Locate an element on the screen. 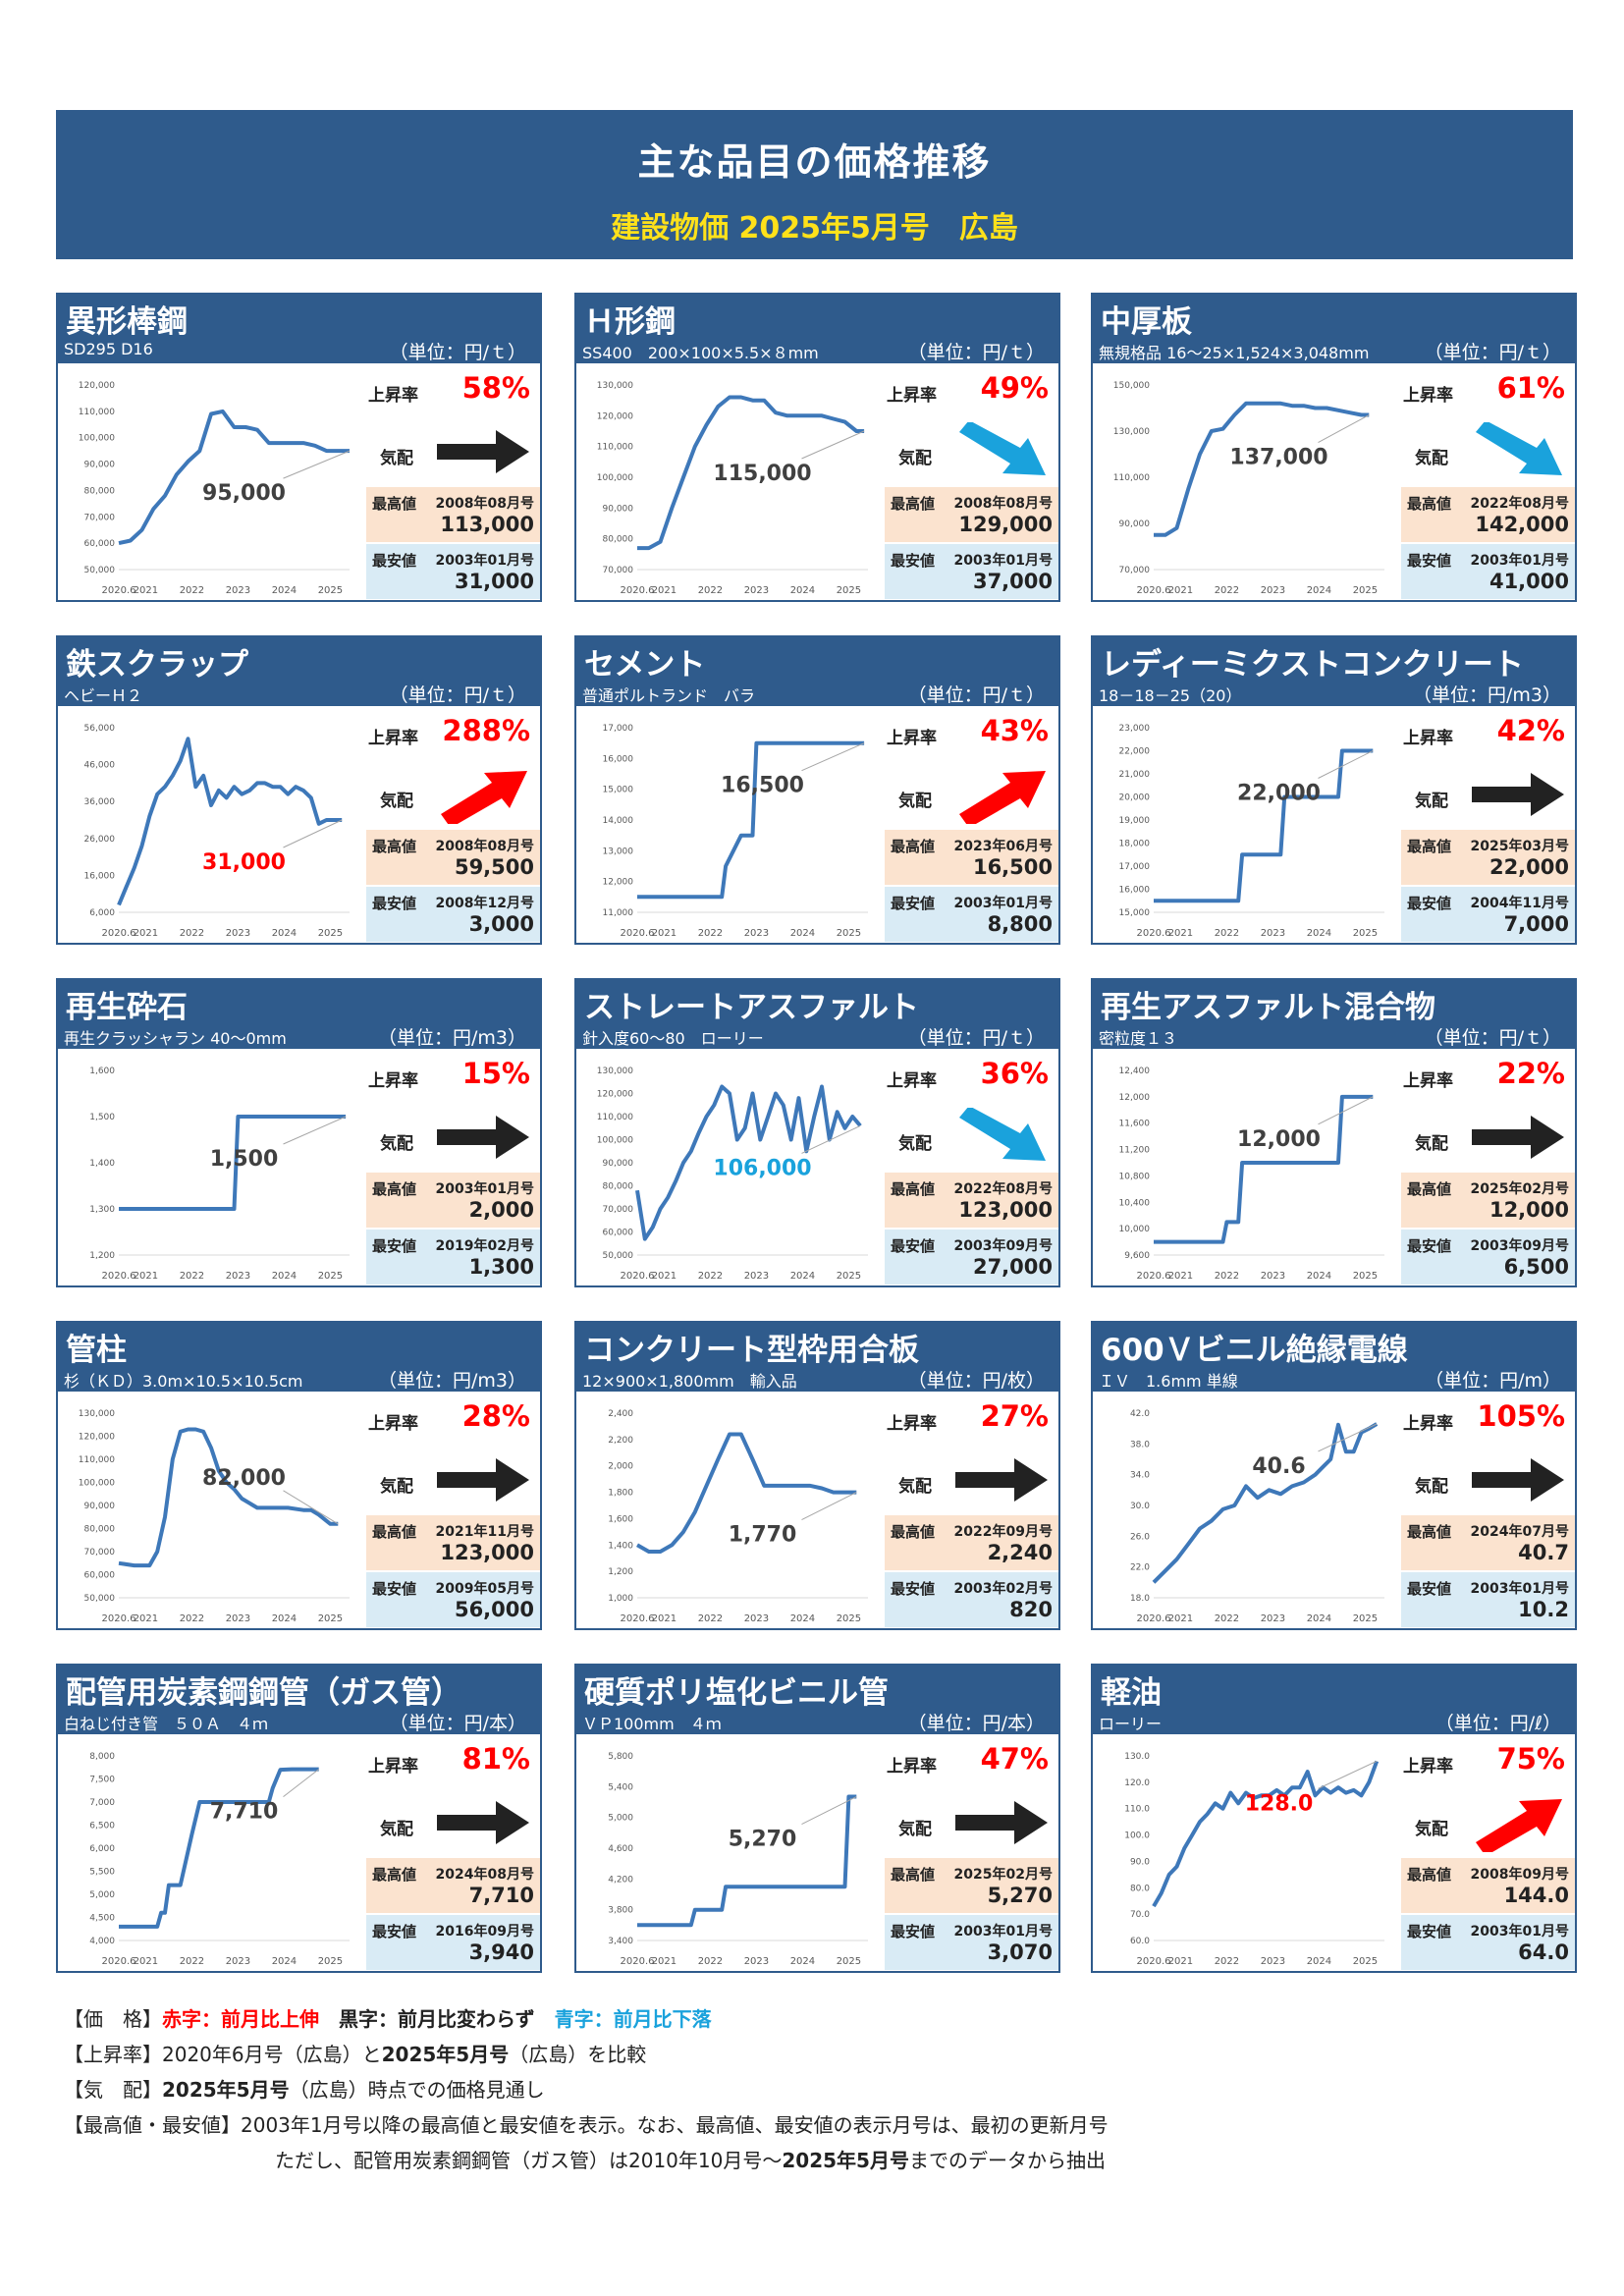 Image resolution: width=1624 pixels, height=2296 pixels. min-date: 2003年01月号 is located at coordinates (1003, 561).